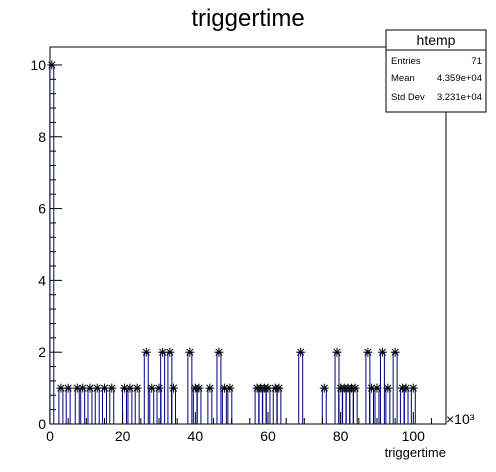 This screenshot has height=472, width=496. What do you see at coordinates (42, 137) in the screenshot?
I see `y-tick-label: 8` at bounding box center [42, 137].